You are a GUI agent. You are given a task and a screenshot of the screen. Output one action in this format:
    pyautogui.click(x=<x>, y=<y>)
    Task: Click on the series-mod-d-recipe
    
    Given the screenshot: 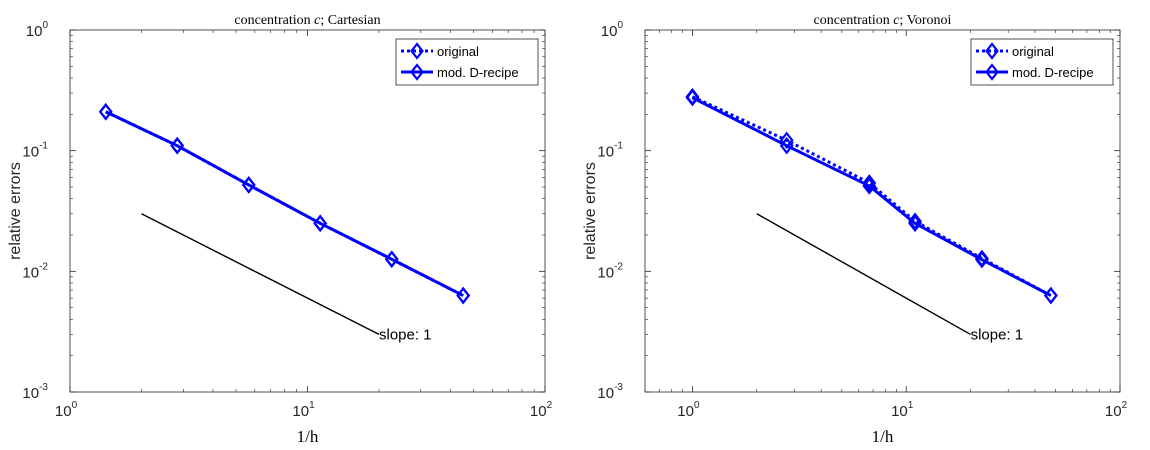 What is the action you would take?
    pyautogui.click(x=284, y=204)
    